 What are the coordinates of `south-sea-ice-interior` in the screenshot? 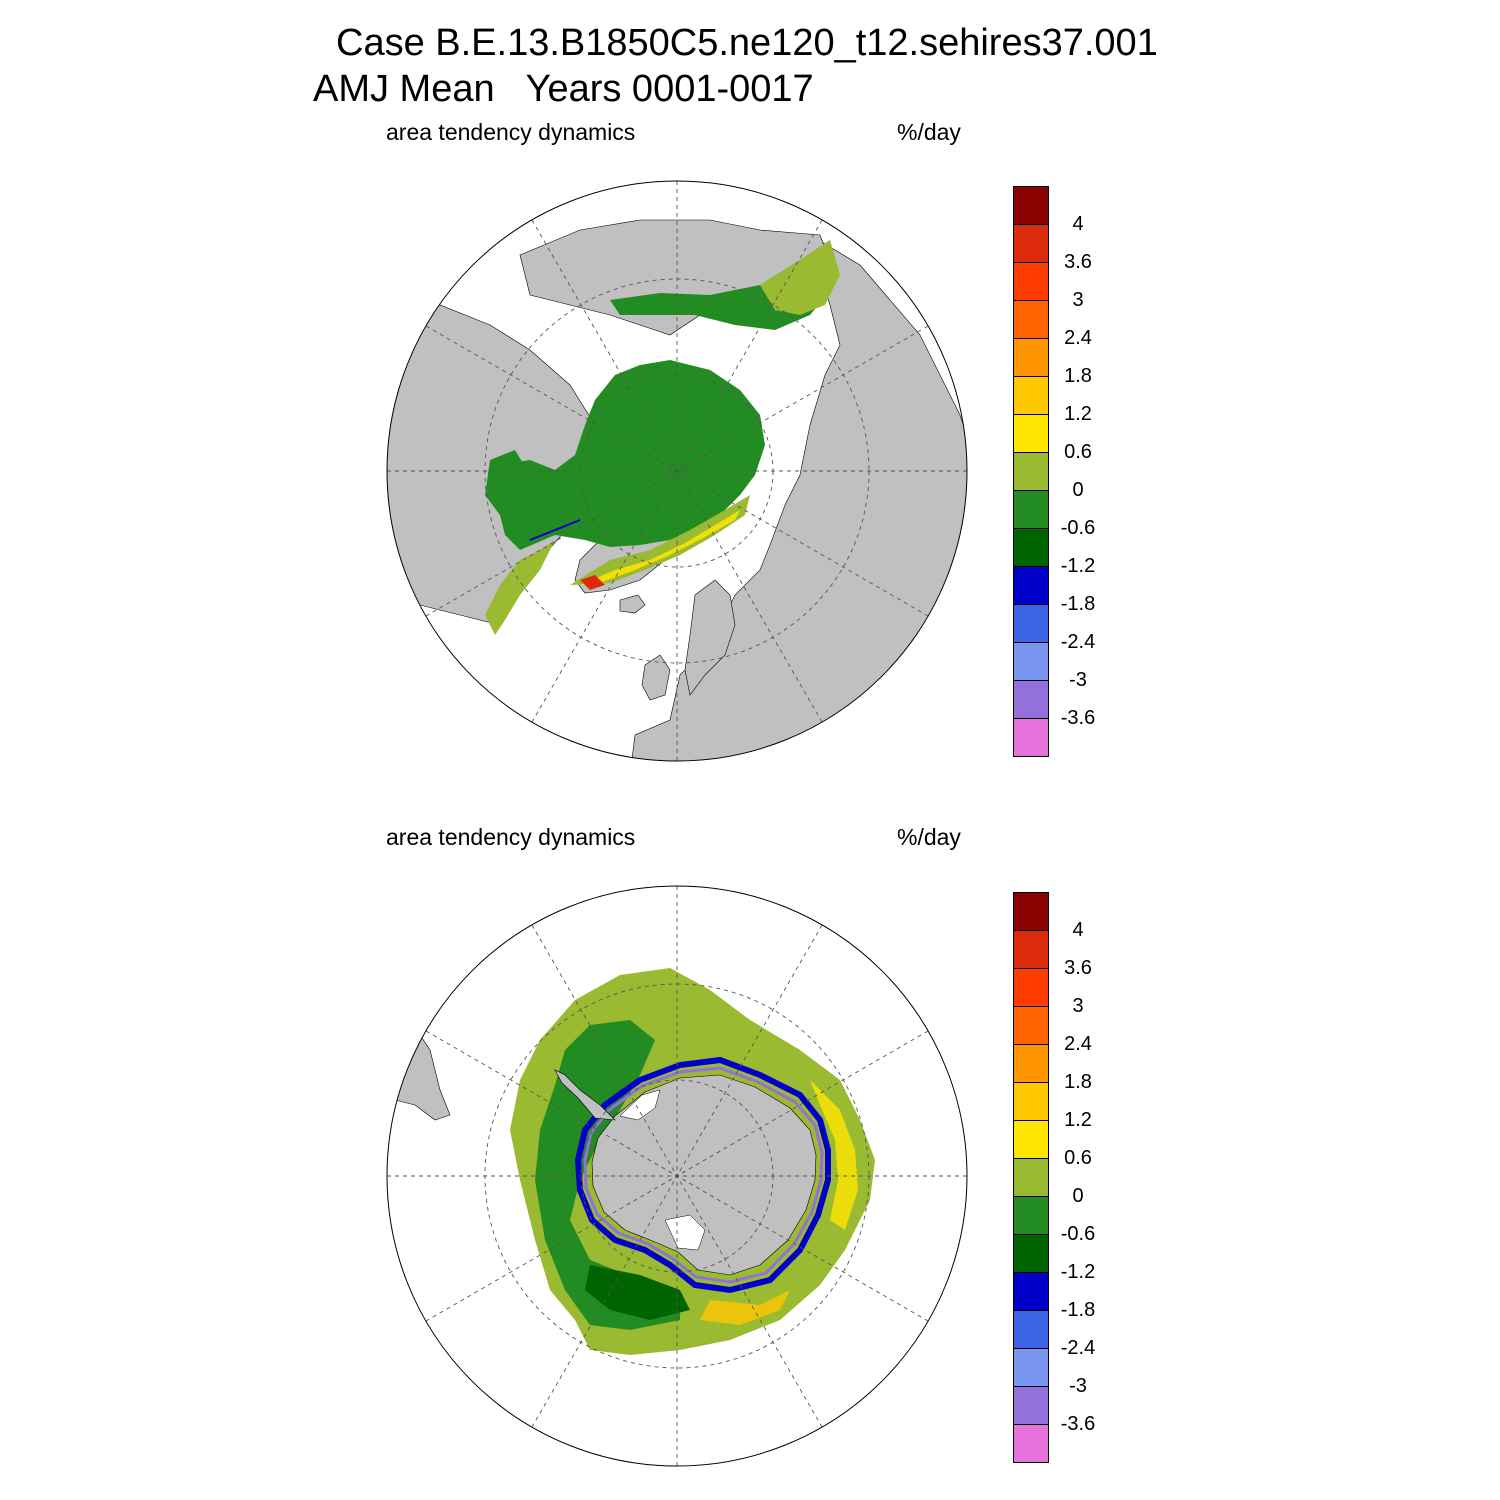 It's located at (607, 1175).